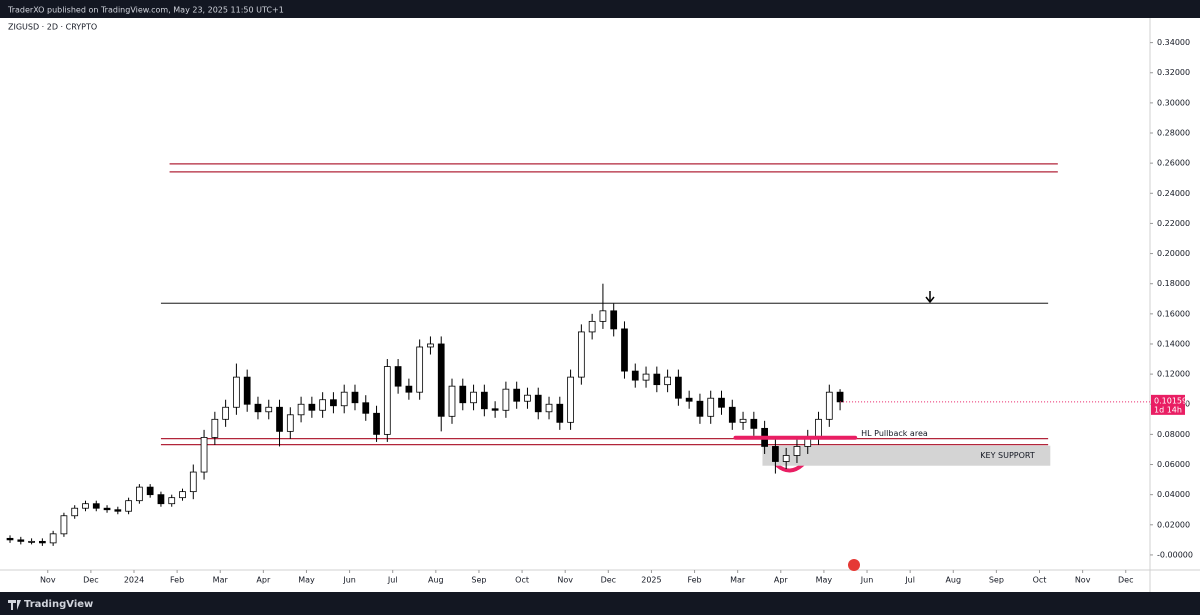 The image size is (1200, 615). What do you see at coordinates (1173, 283) in the screenshot?
I see `y-tick-label: 0.18000` at bounding box center [1173, 283].